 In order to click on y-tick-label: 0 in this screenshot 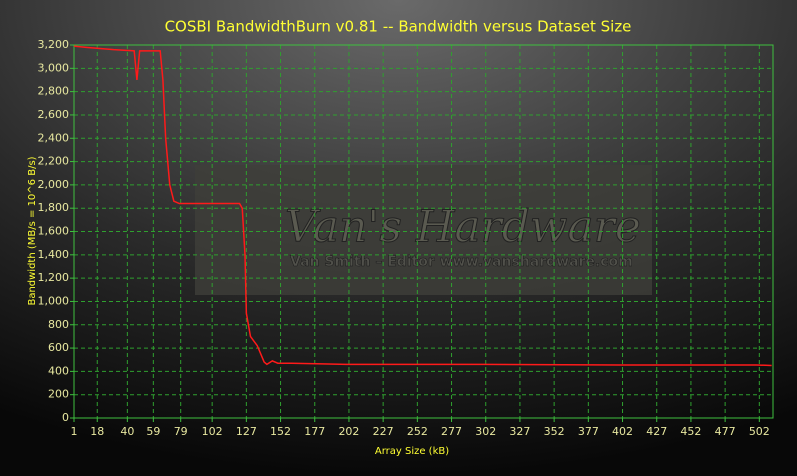, I will do `click(65, 417)`.